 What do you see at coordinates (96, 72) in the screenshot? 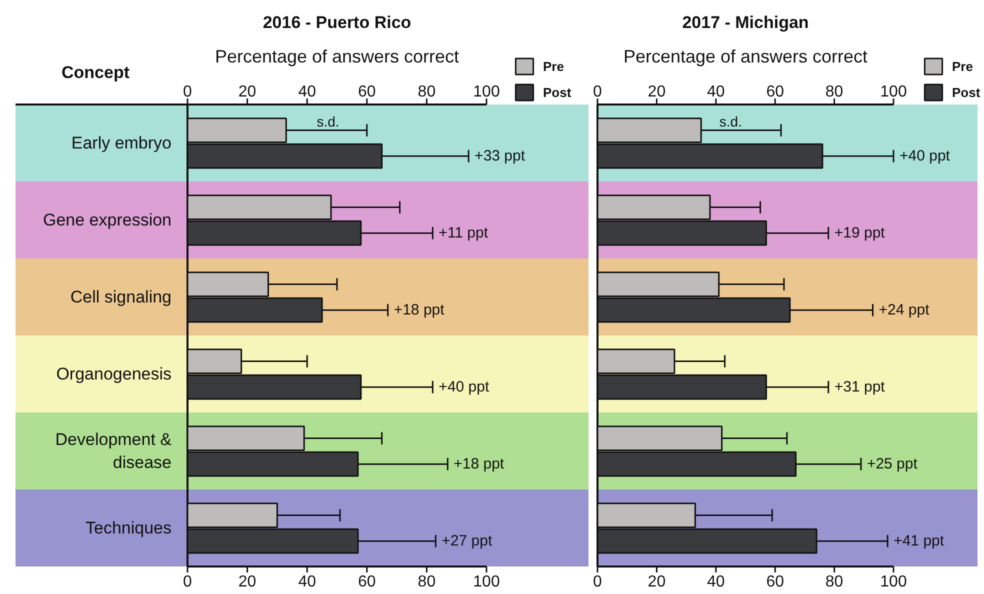
I see `y-axis-title: Concept` at bounding box center [96, 72].